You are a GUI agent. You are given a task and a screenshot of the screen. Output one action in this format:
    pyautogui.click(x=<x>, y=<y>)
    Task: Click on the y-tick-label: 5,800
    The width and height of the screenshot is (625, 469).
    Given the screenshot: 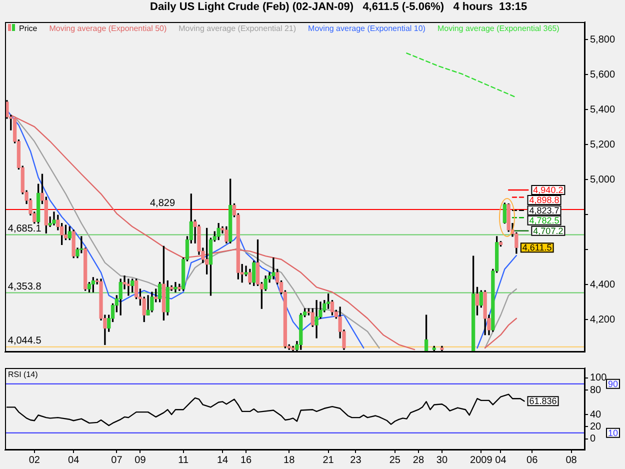 What is the action you would take?
    pyautogui.click(x=603, y=40)
    